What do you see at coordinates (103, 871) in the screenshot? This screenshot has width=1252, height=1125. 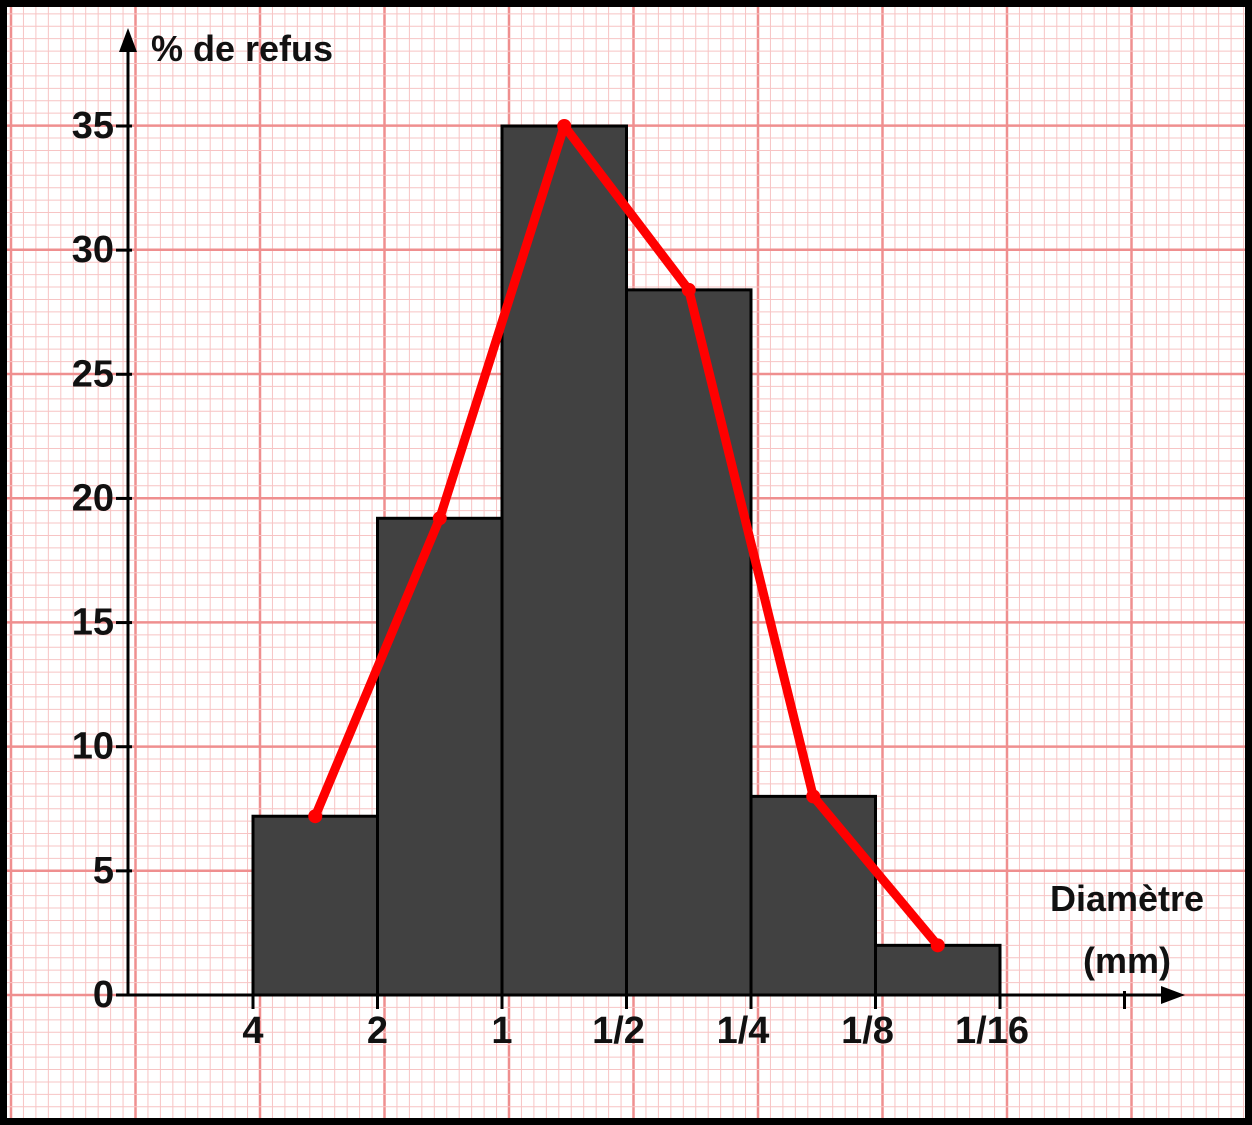 I see `y-tick-label: 5` at bounding box center [103, 871].